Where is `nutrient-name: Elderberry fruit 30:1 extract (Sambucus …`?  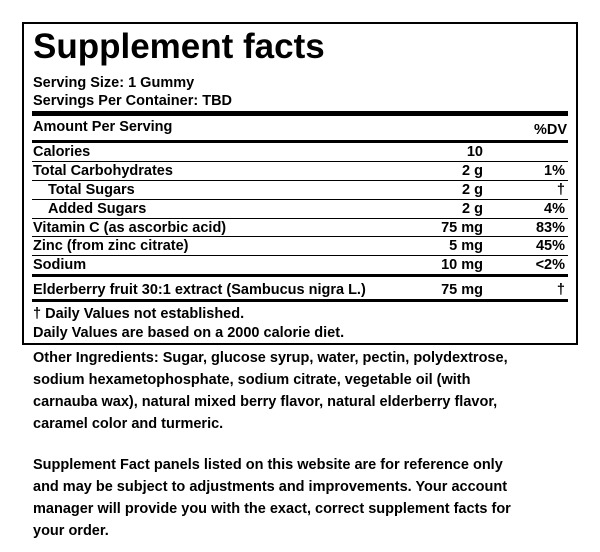 nutrient-name: Elderberry fruit 30:1 extract (Sambucus … is located at coordinates (199, 290).